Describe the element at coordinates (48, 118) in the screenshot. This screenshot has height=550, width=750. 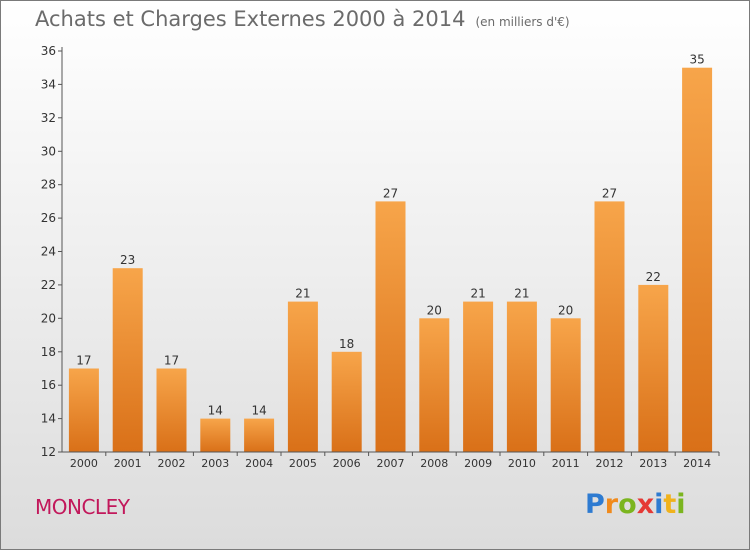
I see `y-tick-label-32: 32` at that location.